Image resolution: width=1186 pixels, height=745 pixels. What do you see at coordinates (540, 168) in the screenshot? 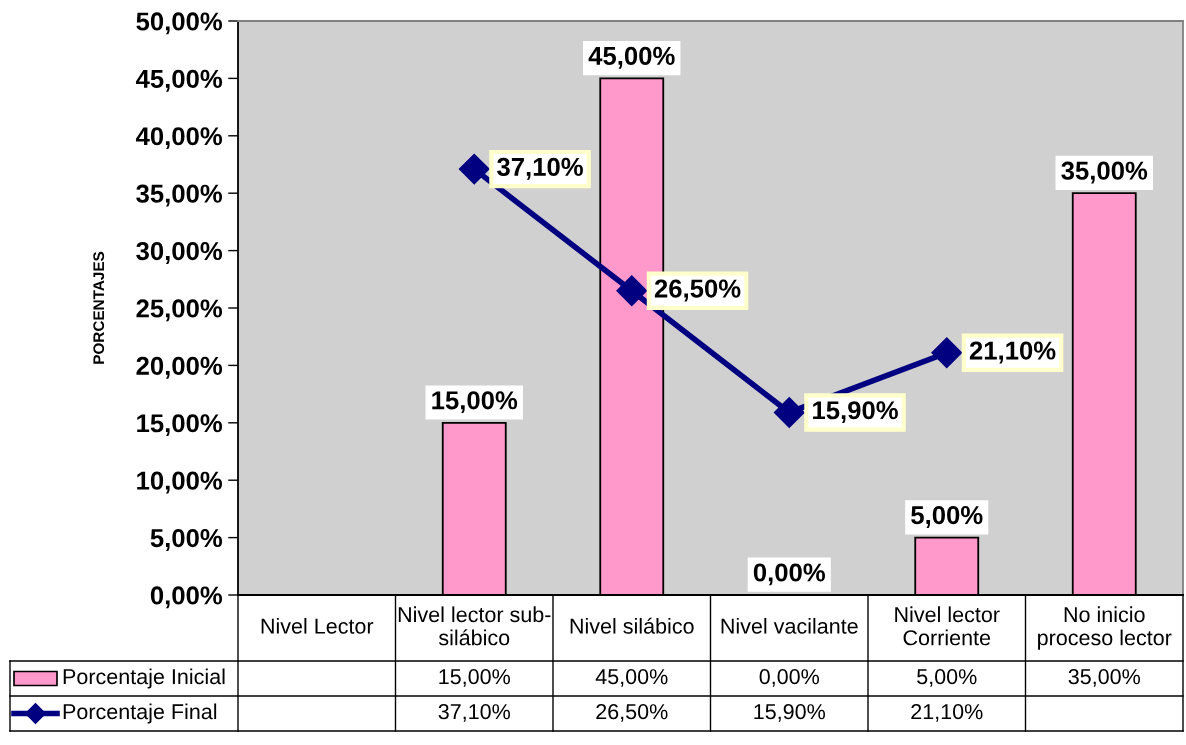
I see `text: 37,10%` at bounding box center [540, 168].